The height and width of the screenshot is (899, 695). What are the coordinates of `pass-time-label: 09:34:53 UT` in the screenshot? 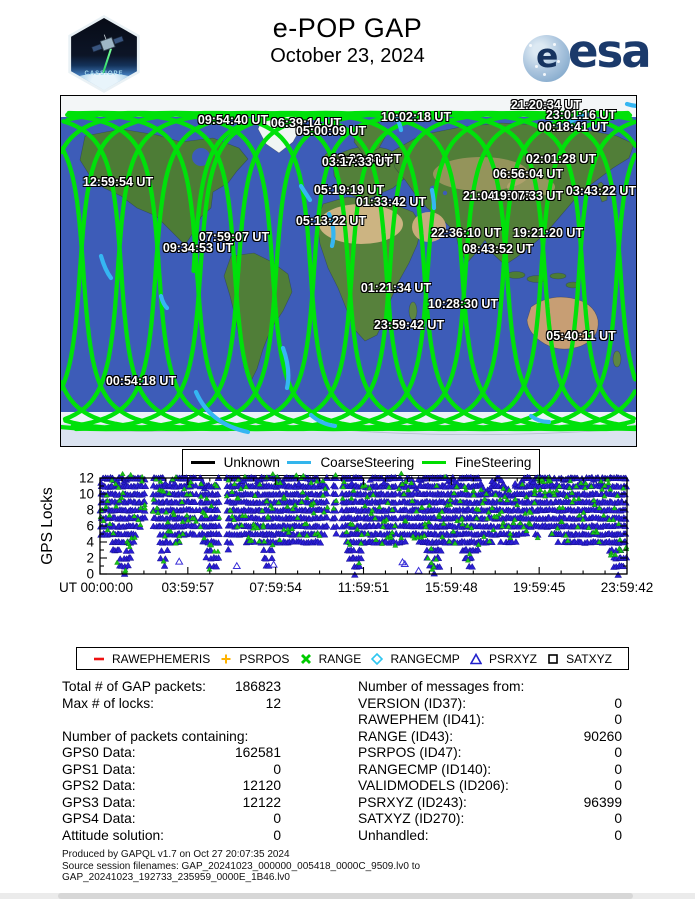 It's located at (198, 248).